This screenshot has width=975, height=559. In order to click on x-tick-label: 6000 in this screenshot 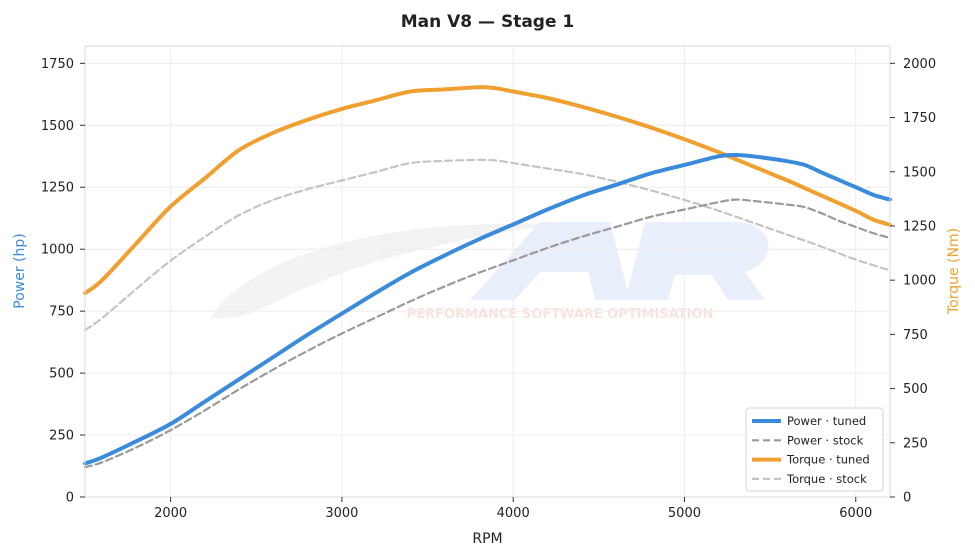, I will do `click(855, 513)`.